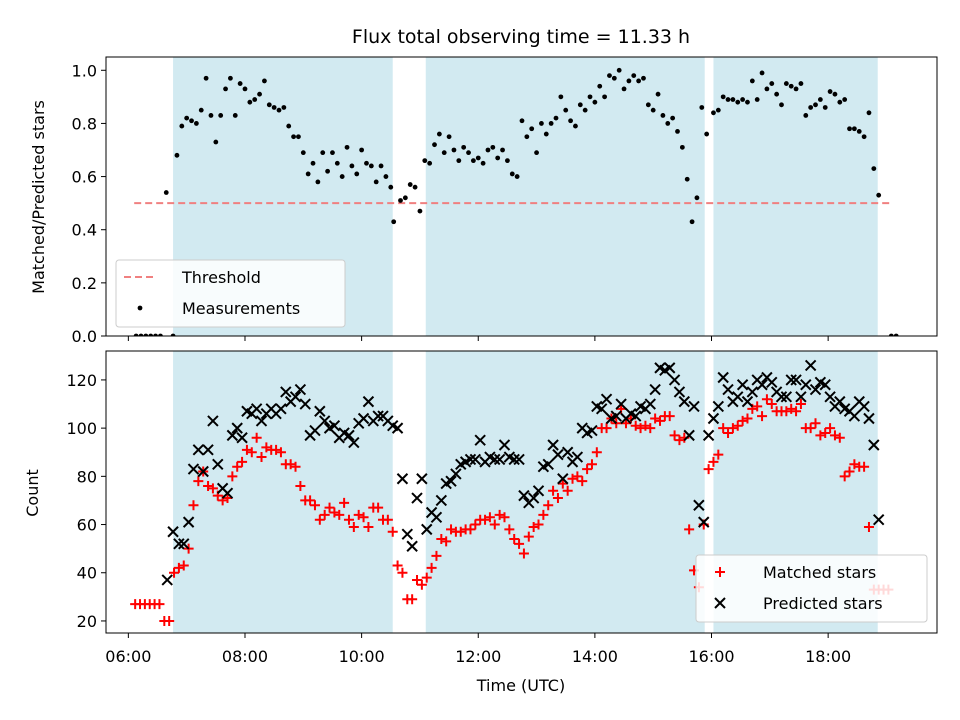 The height and width of the screenshot is (720, 960). I want to click on x-tick-label: 08:00, so click(245, 656).